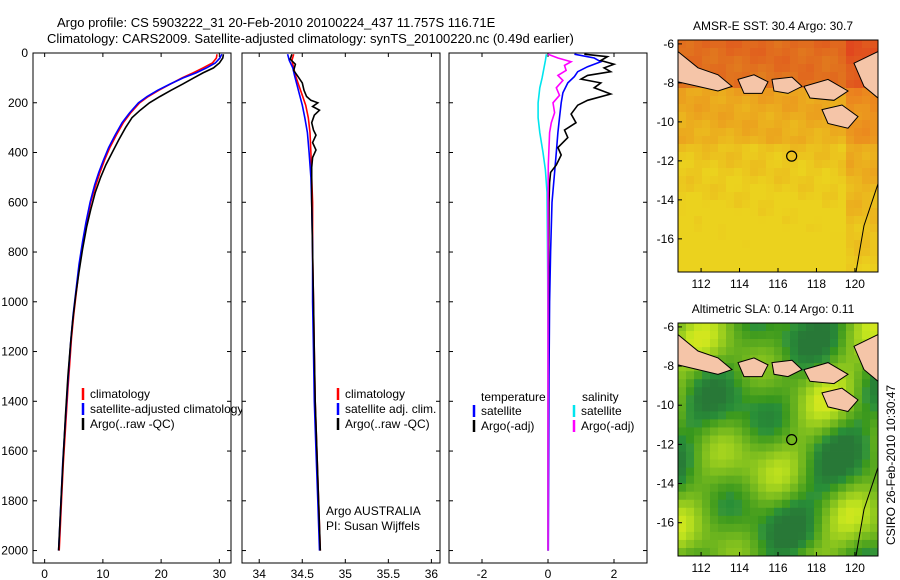 This screenshot has width=900, height=580. What do you see at coordinates (666, 122) in the screenshot?
I see `sst-ytick-label: -10` at bounding box center [666, 122].